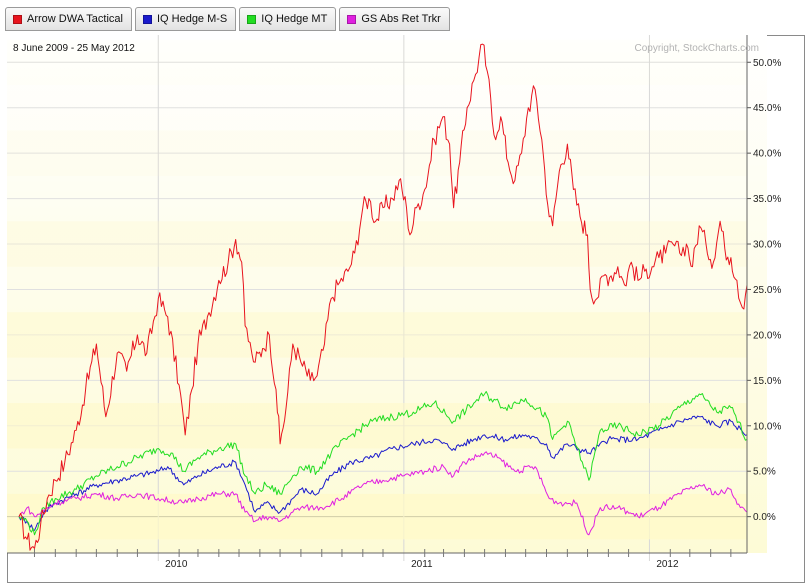  I want to click on y-tick-label: 15.0%, so click(767, 381).